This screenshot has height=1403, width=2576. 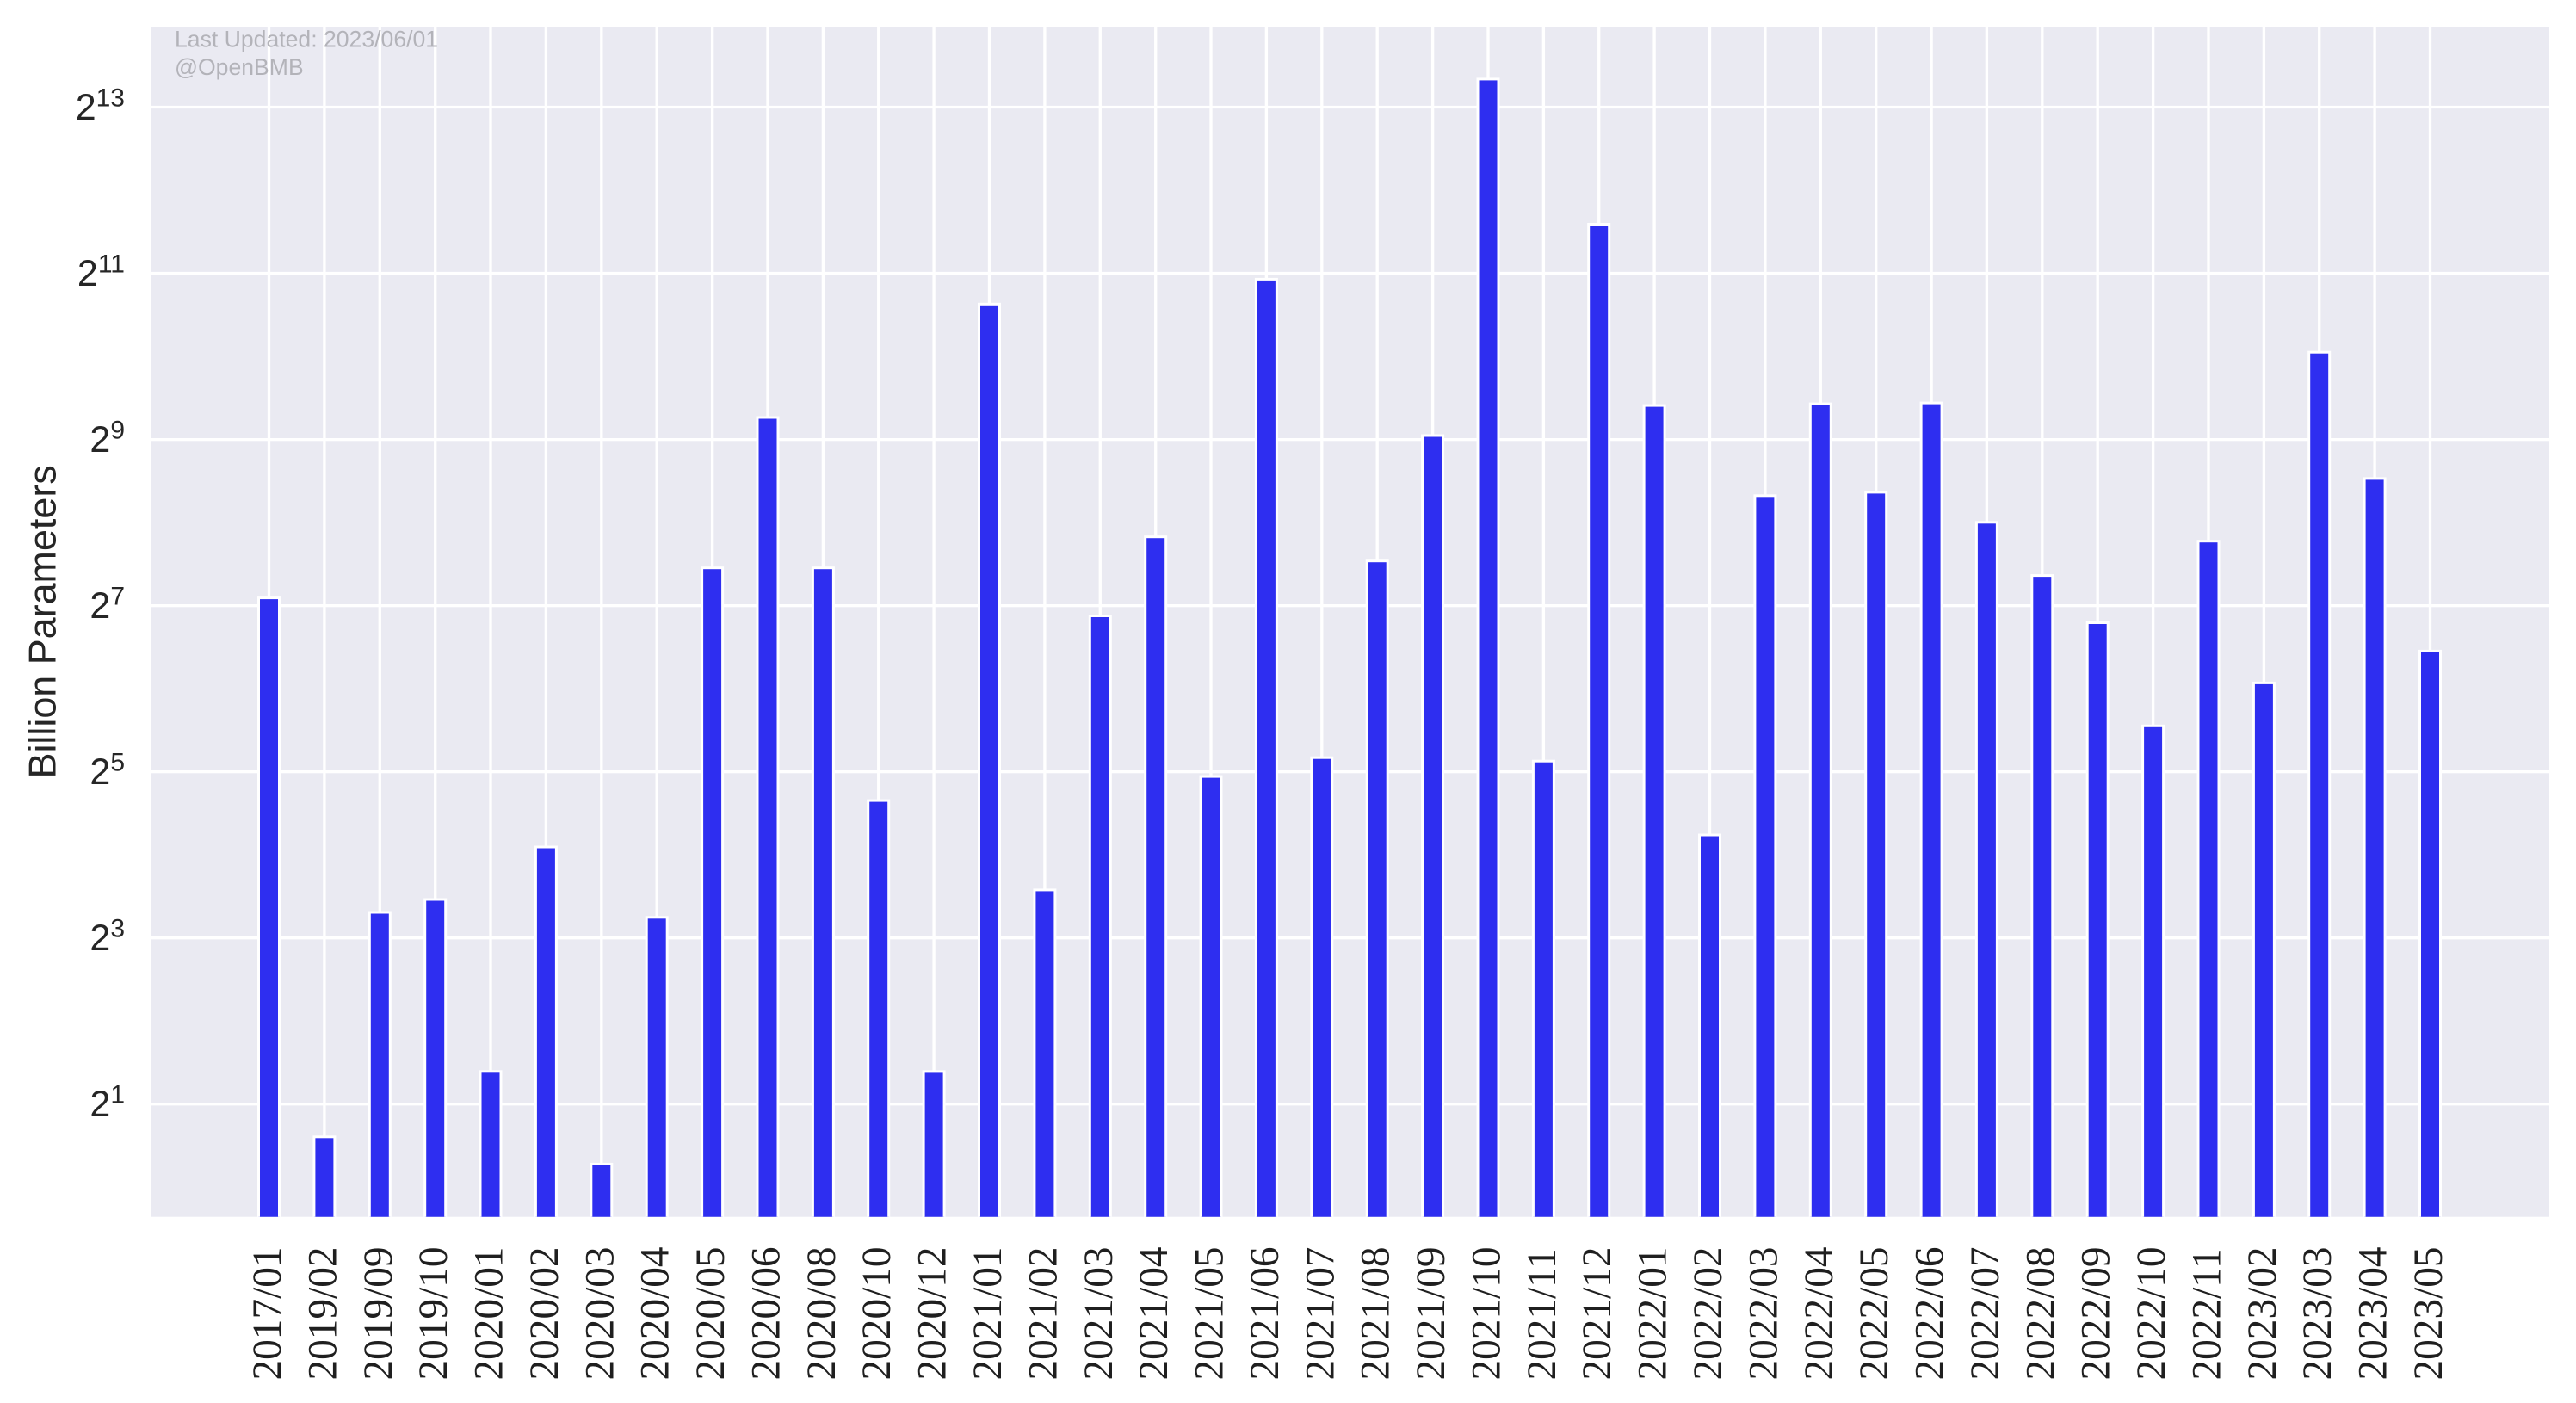 I want to click on svg-text: 2022/07, so click(x=1985, y=1313).